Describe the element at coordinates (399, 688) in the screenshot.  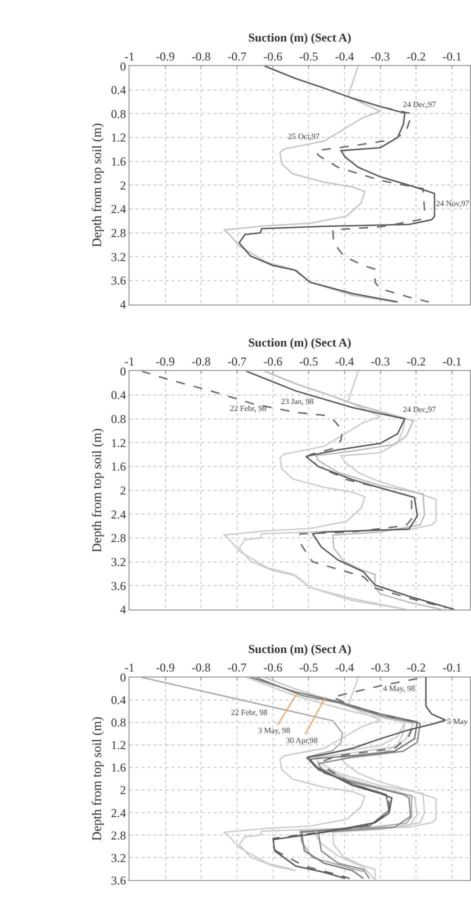
I see `annotation: 4 May, 98` at that location.